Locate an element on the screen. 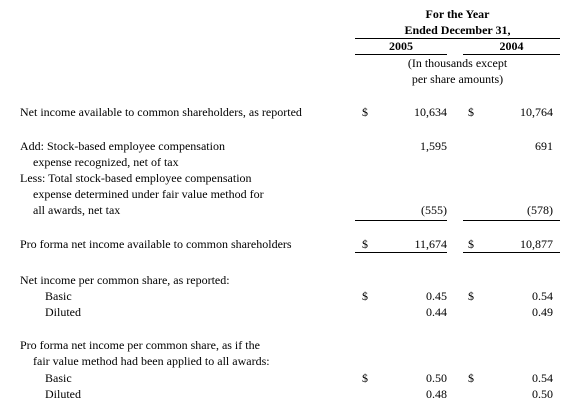  cell-value: 0.48 is located at coordinates (436, 394).